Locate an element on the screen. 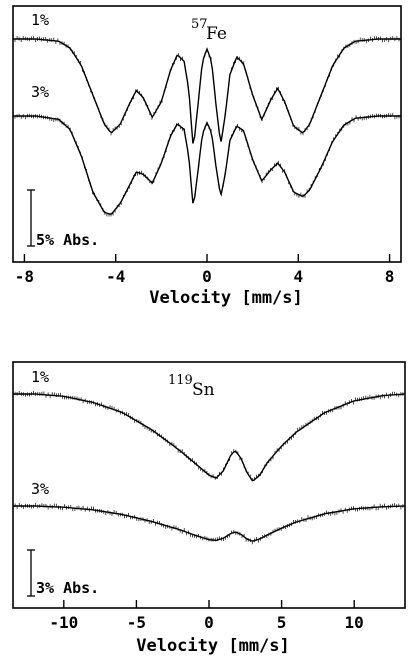 The height and width of the screenshot is (662, 411). fe57-x-axis-label: Velocity [mm/s] is located at coordinates (226, 298).